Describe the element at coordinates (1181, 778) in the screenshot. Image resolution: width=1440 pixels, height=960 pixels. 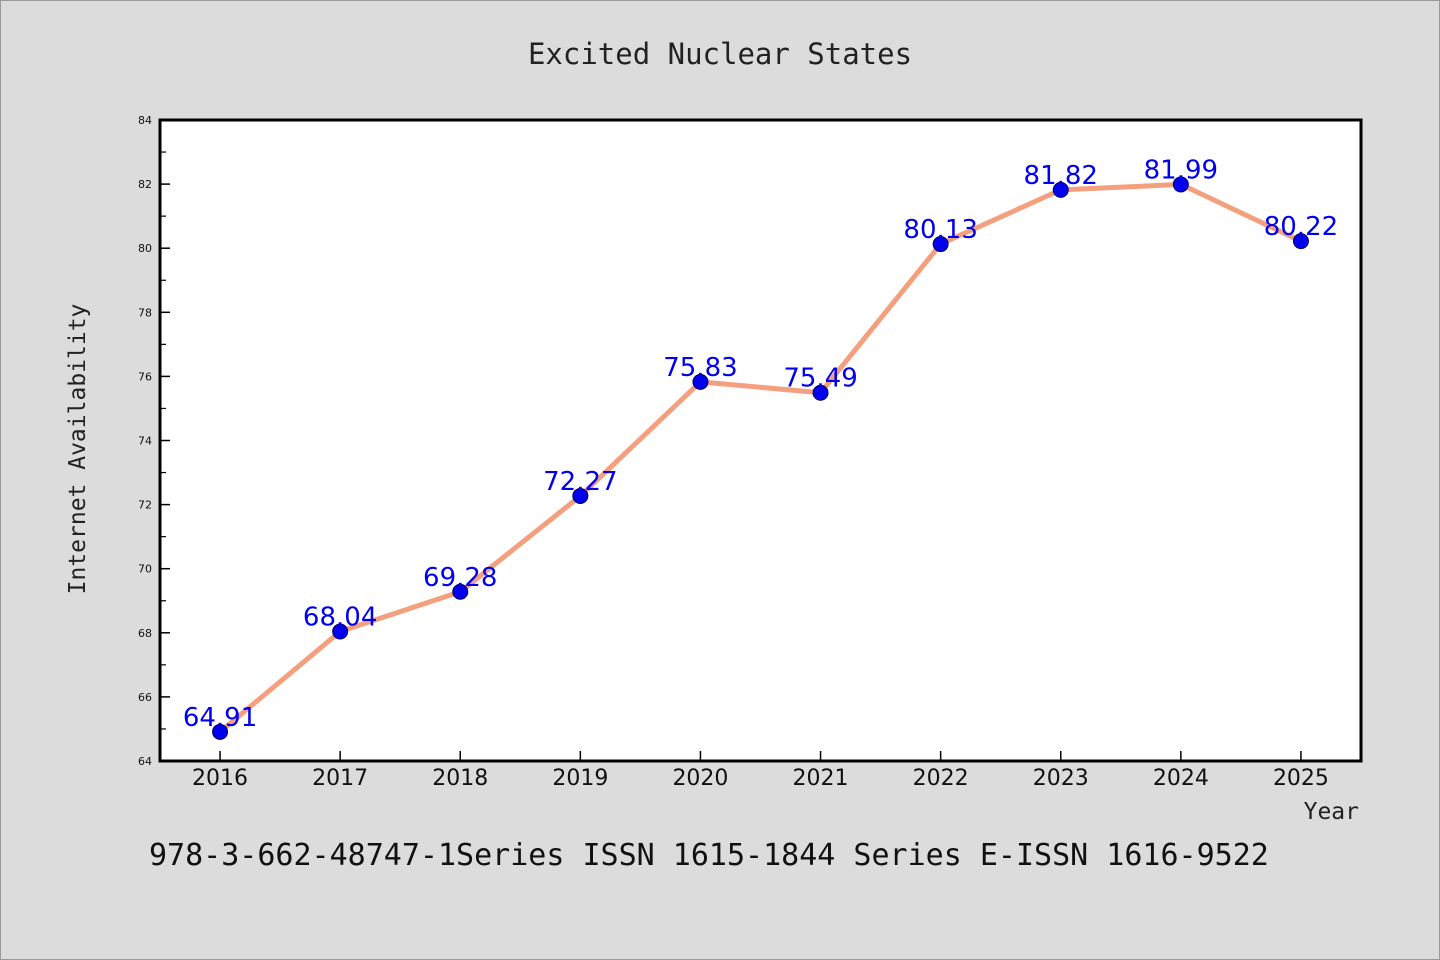
I see `x-tick-label: 2024` at that location.